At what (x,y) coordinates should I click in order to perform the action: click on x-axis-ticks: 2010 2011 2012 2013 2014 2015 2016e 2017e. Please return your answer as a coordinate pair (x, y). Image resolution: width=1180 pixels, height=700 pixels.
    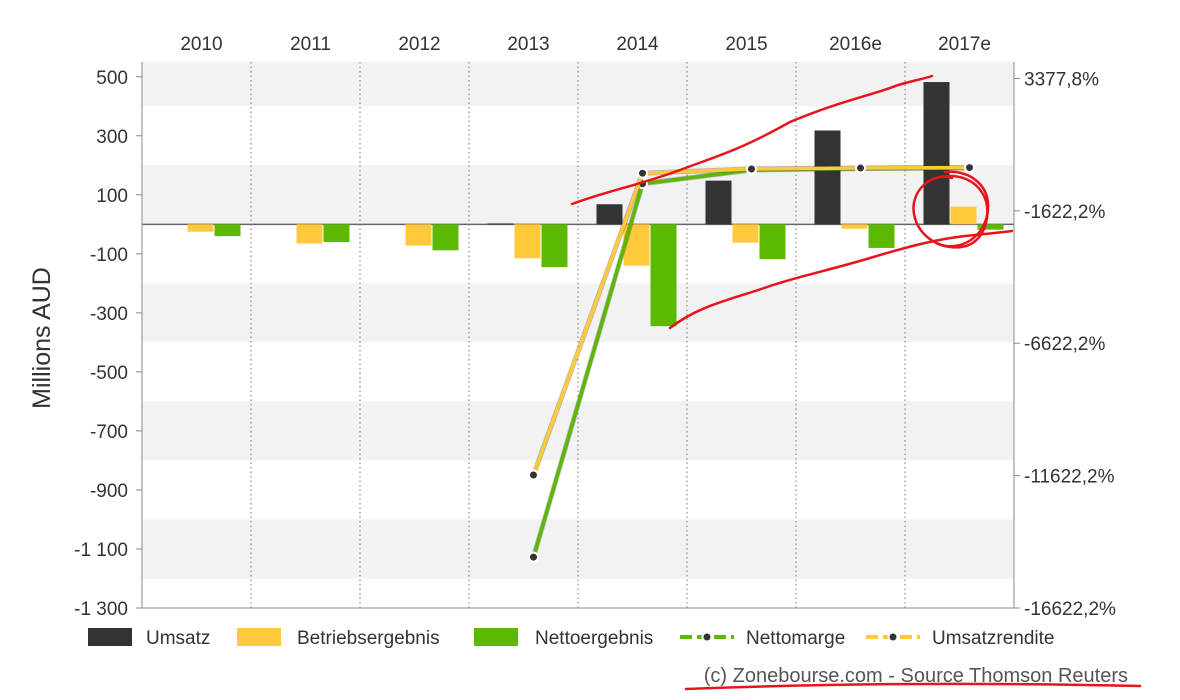
    Looking at the image, I should click on (585, 44).